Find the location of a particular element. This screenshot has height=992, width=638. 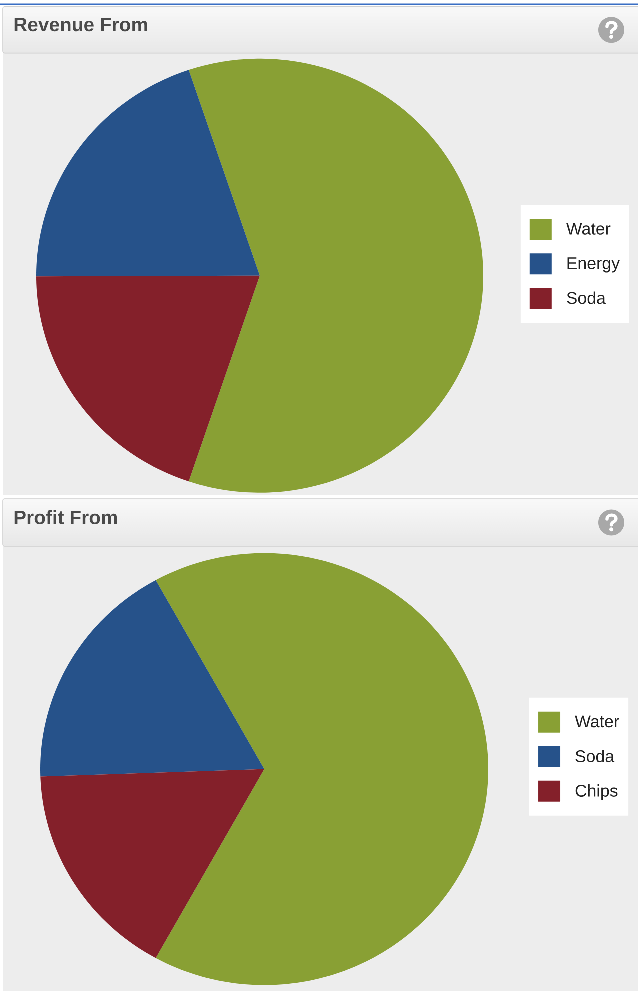

legend-label: Energy is located at coordinates (594, 265).